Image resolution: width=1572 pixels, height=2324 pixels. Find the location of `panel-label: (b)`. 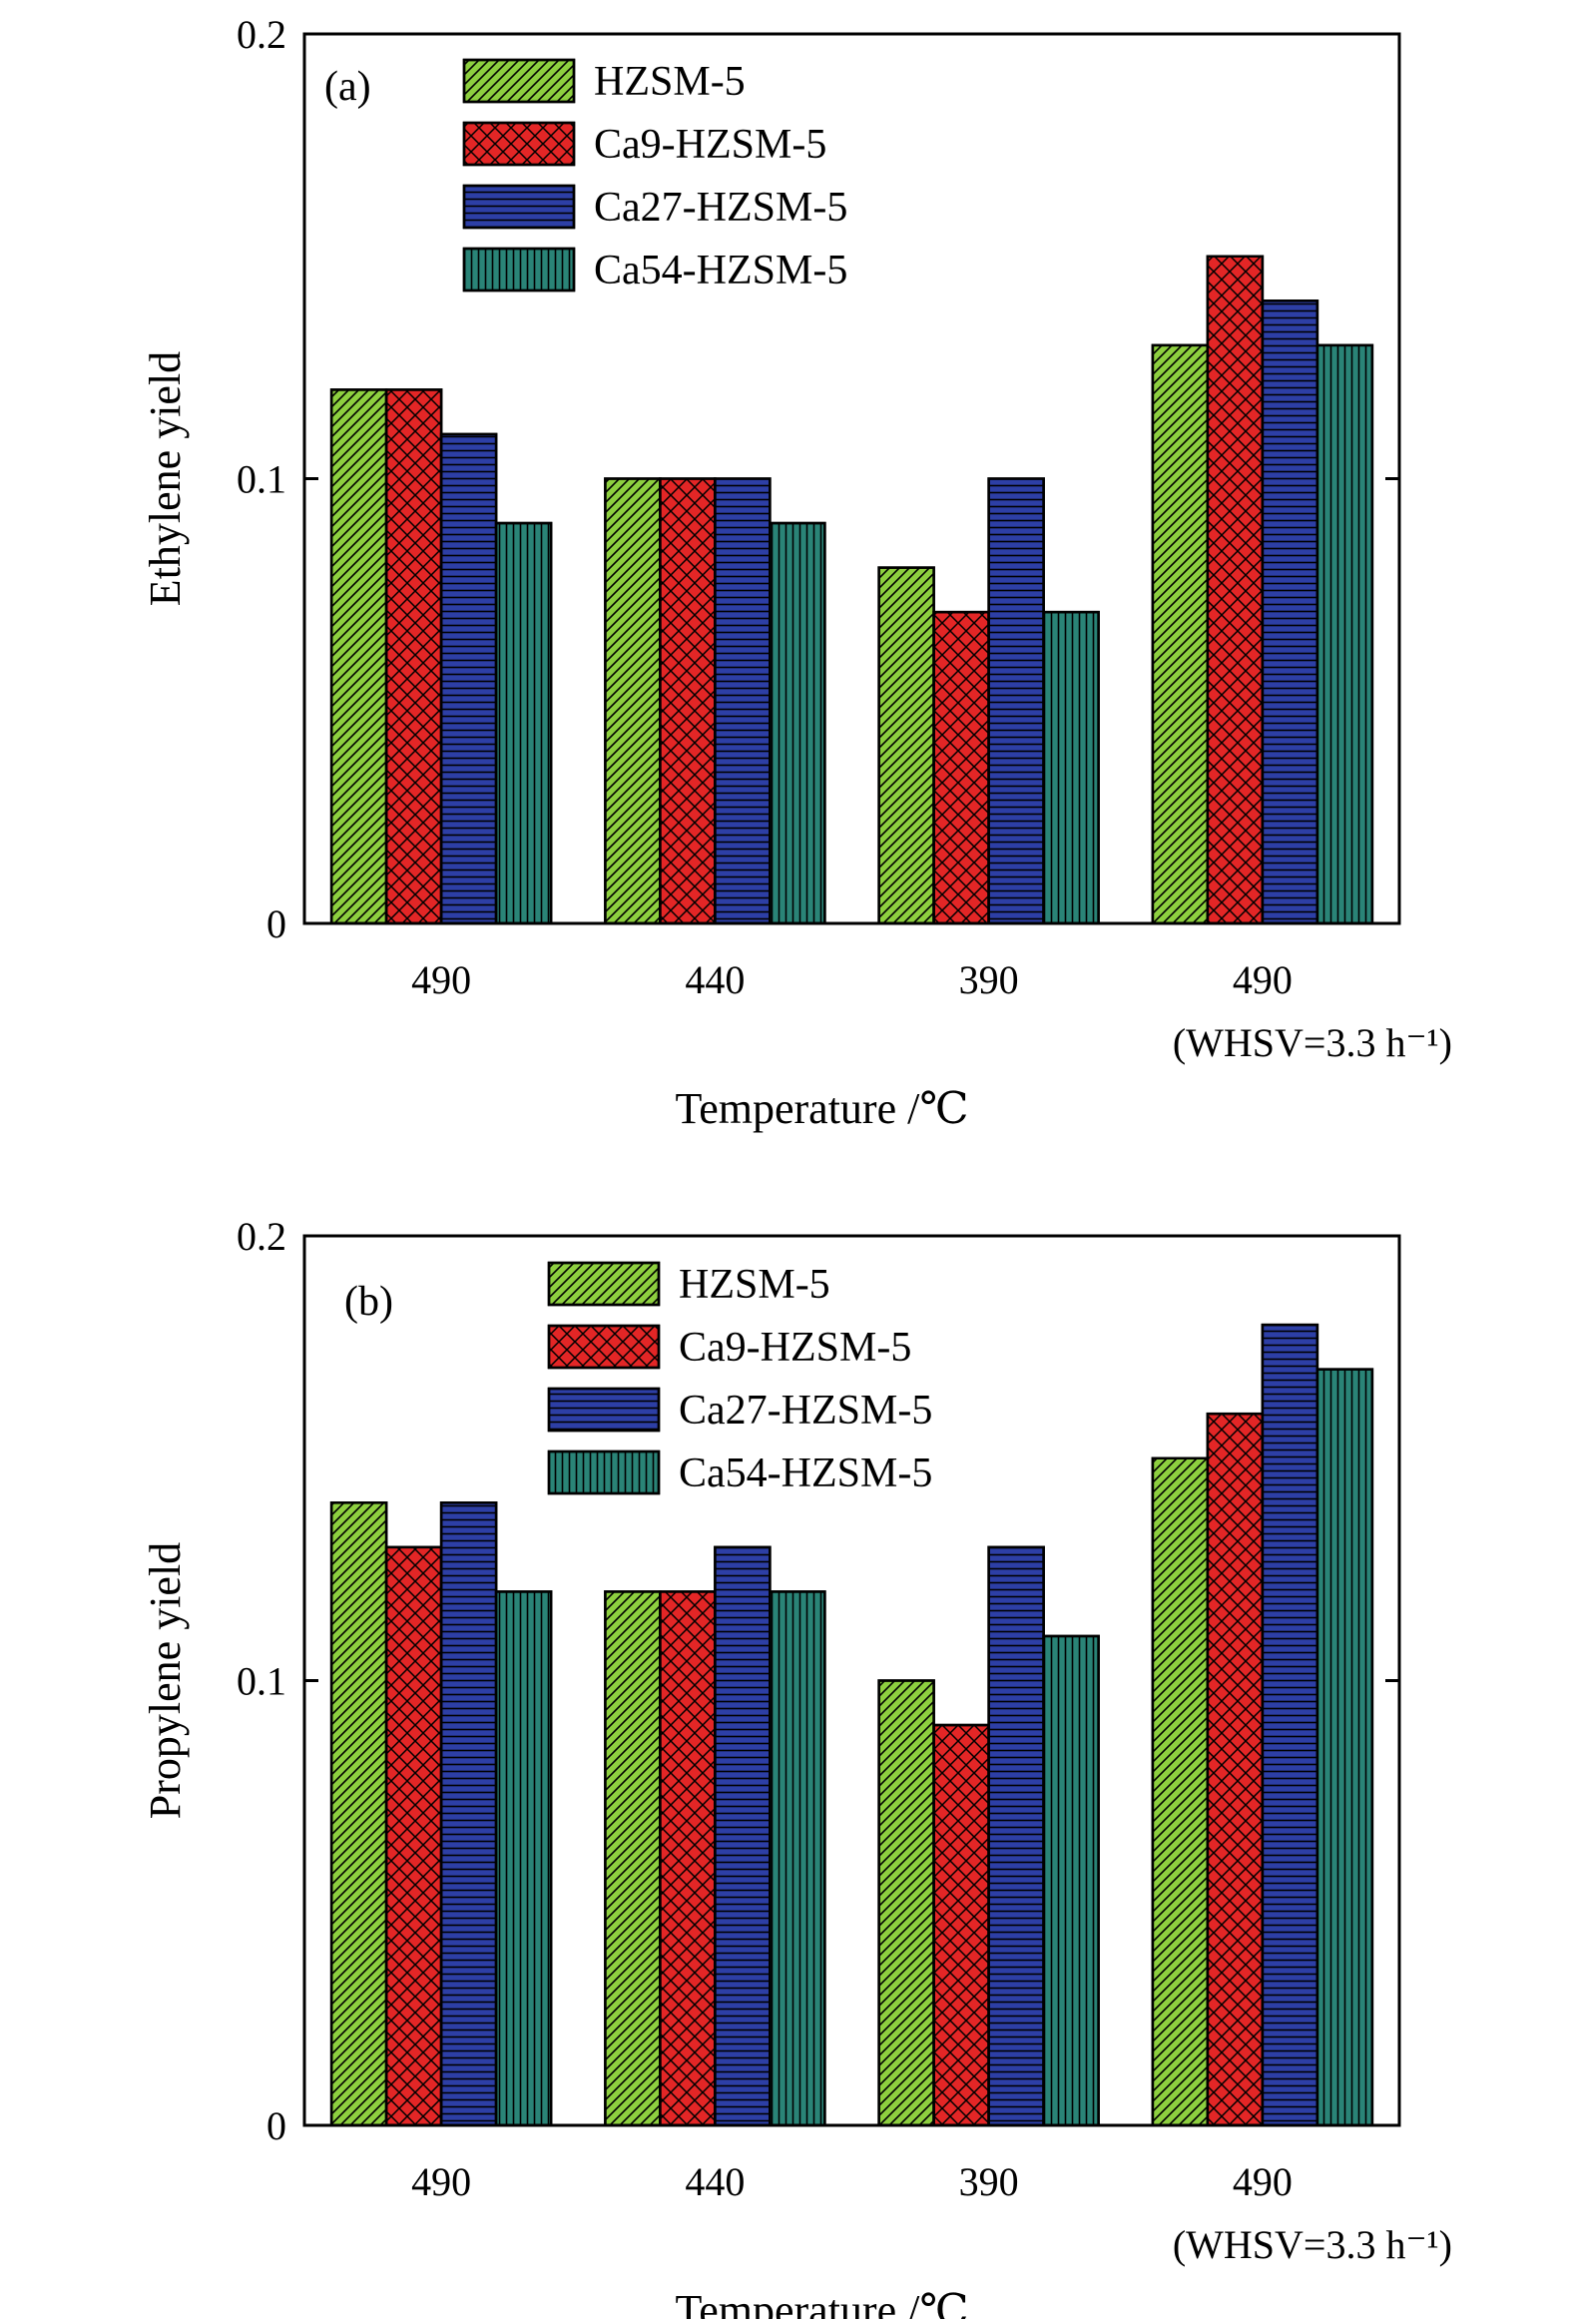

panel-label: (b) is located at coordinates (369, 1302).